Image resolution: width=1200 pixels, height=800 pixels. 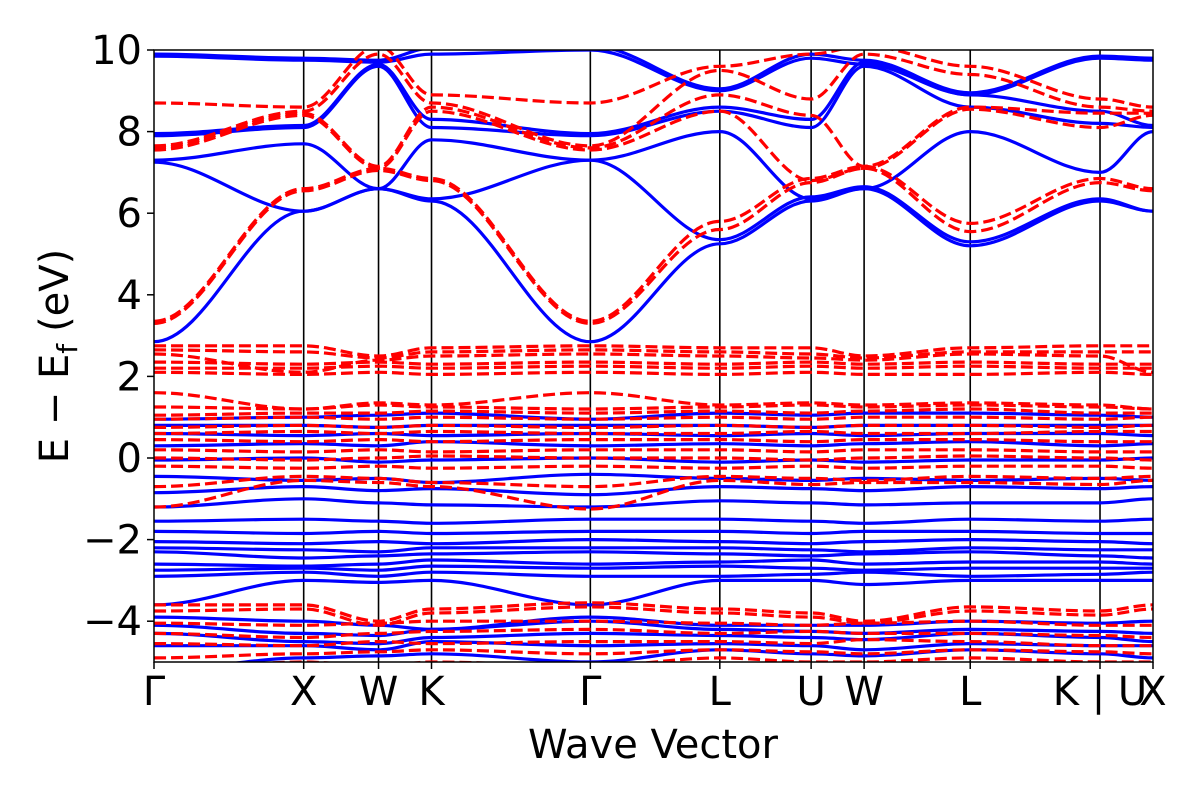 What do you see at coordinates (112, 622) in the screenshot?
I see `y-tick-label: −4` at bounding box center [112, 622].